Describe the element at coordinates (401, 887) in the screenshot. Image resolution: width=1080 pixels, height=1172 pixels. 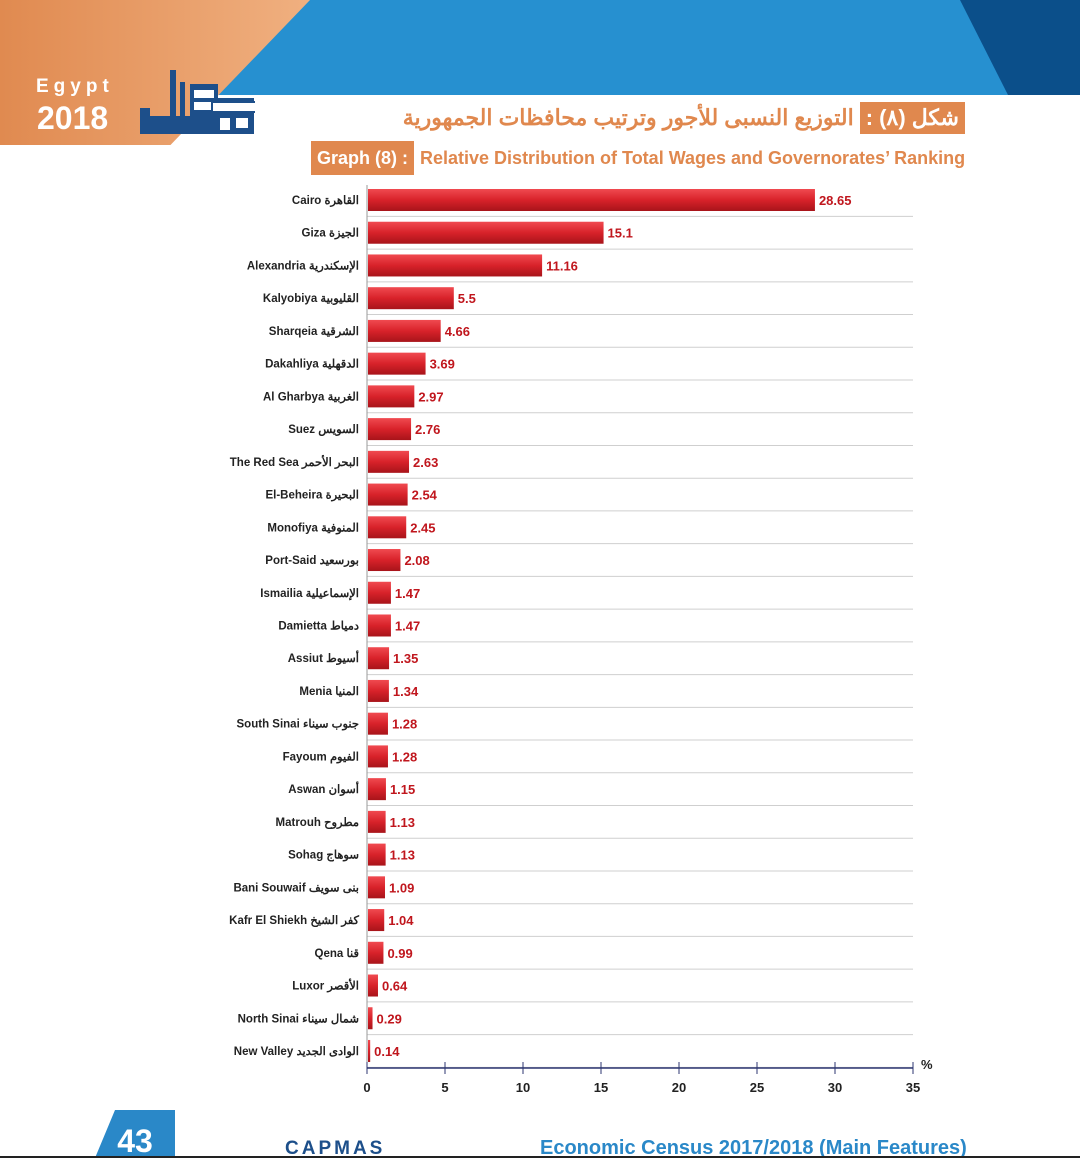
I see `data-label: 1.09` at that location.